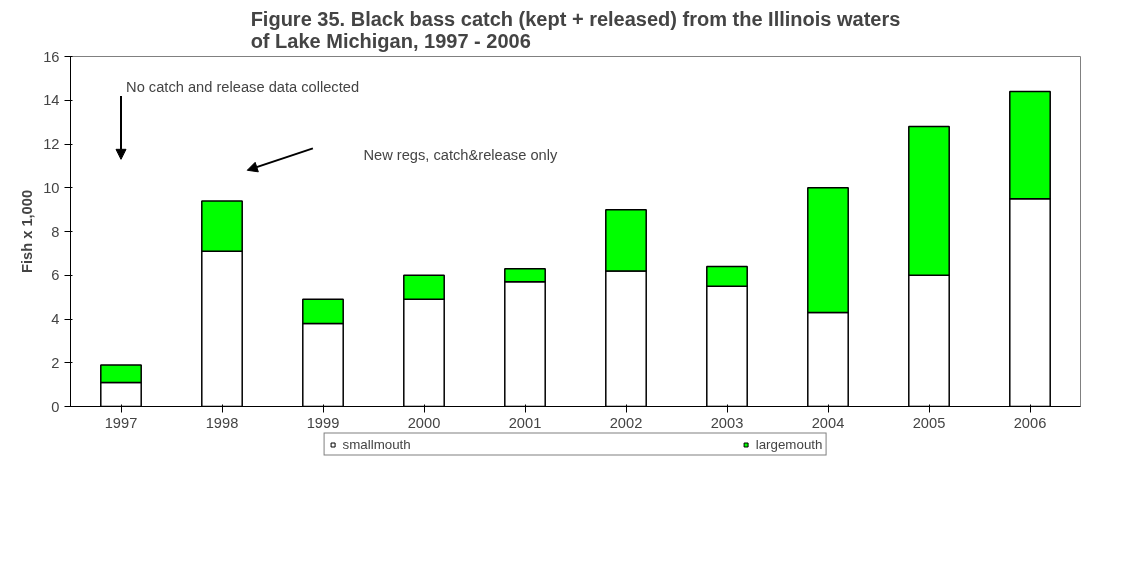 The height and width of the screenshot is (561, 1128). Describe the element at coordinates (51, 56) in the screenshot. I see `y-tick-label: 16` at that location.